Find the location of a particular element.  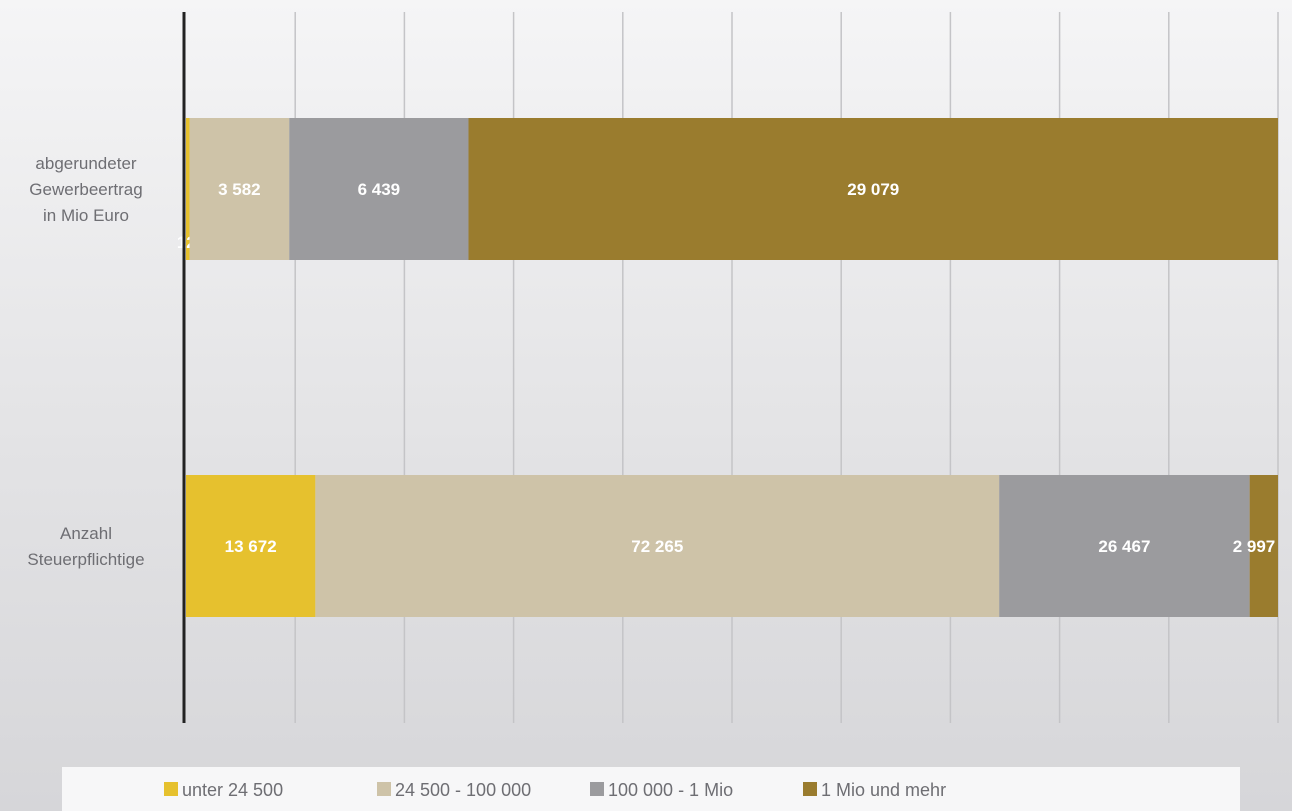

legend-label: 100 000 - 1 Mio is located at coordinates (670, 790).